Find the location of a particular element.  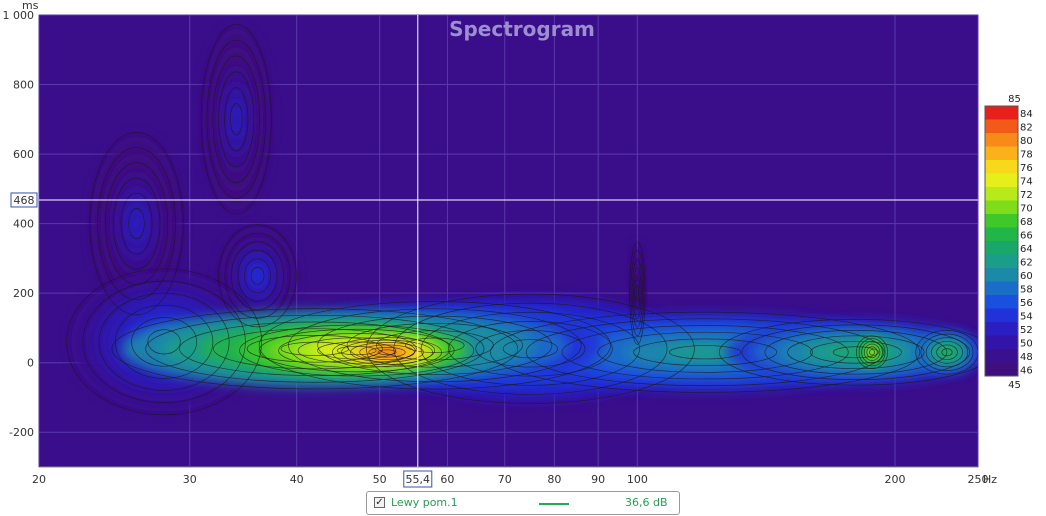

colorbar-tick-label: 56 is located at coordinates (1026, 303).